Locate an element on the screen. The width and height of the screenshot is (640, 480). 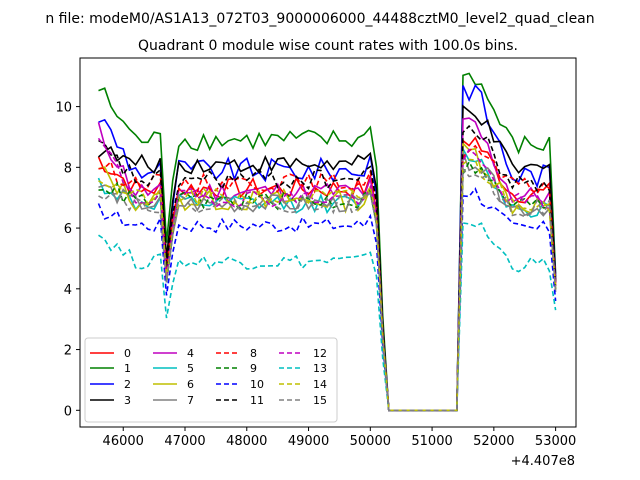
y-axis: 0 2 4 6 8 10 is located at coordinates (67, 260).